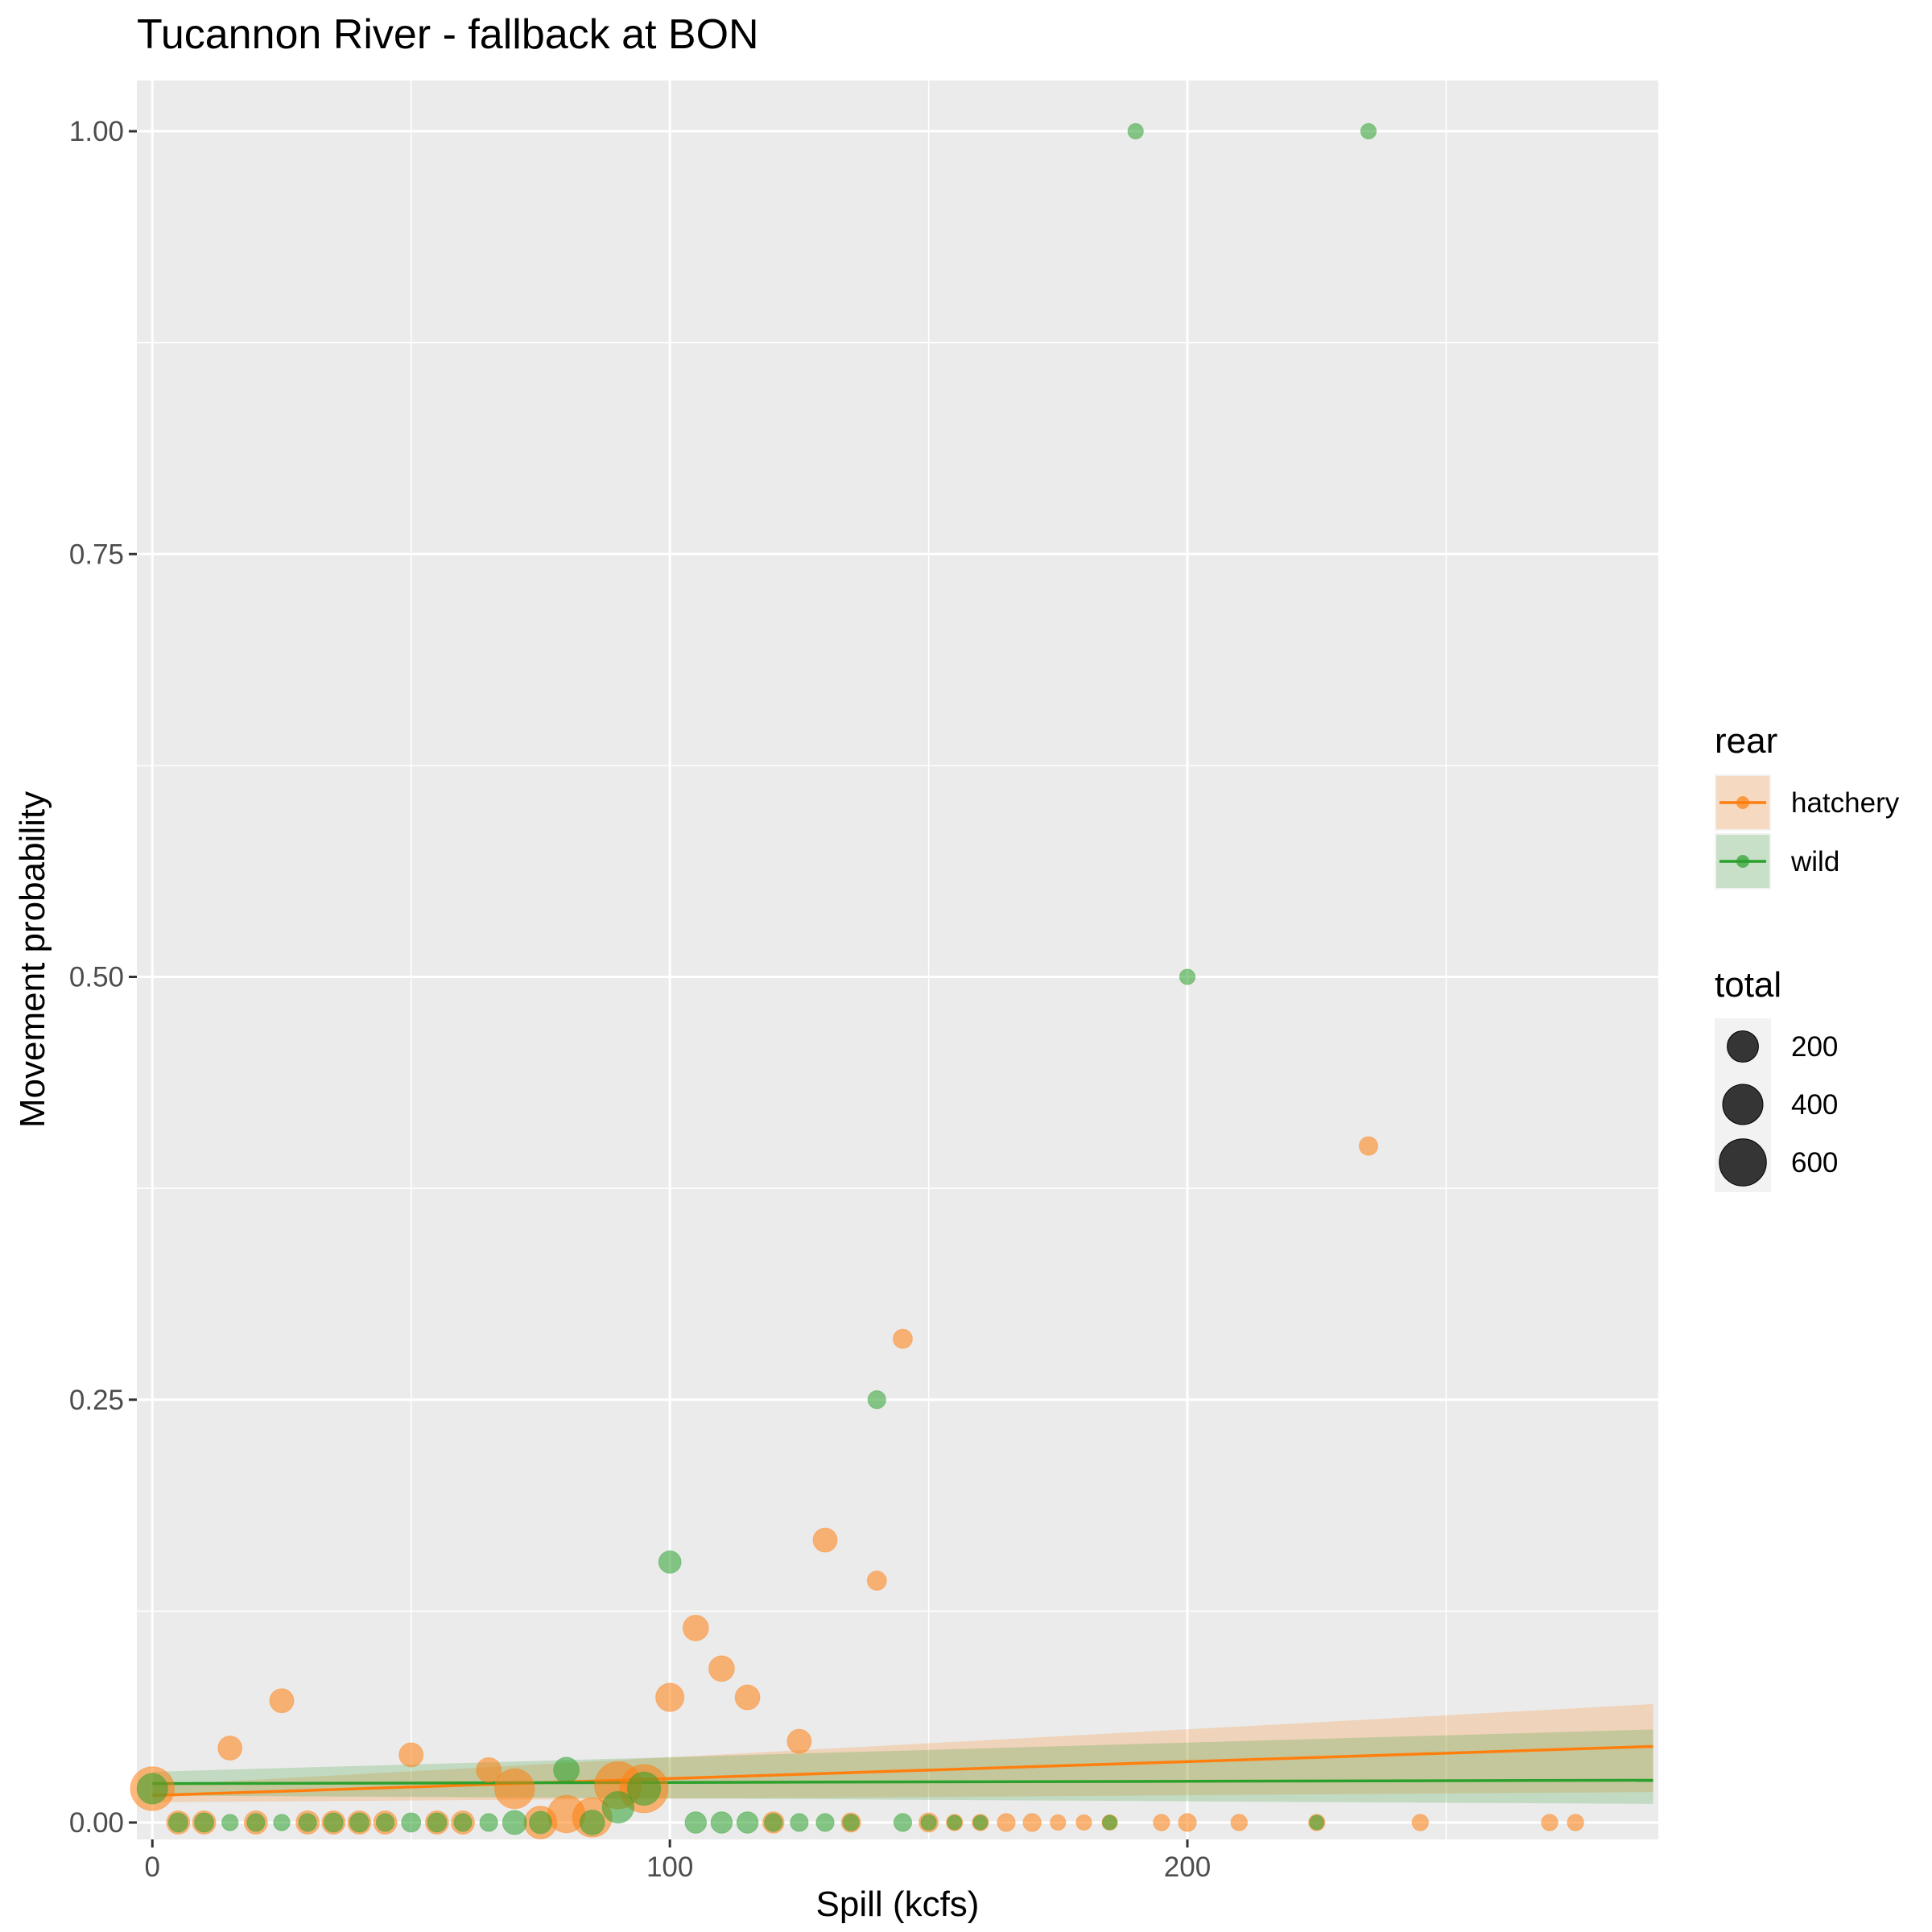  Describe the element at coordinates (1814, 1047) in the screenshot. I see `legend-size-label: 200` at that location.